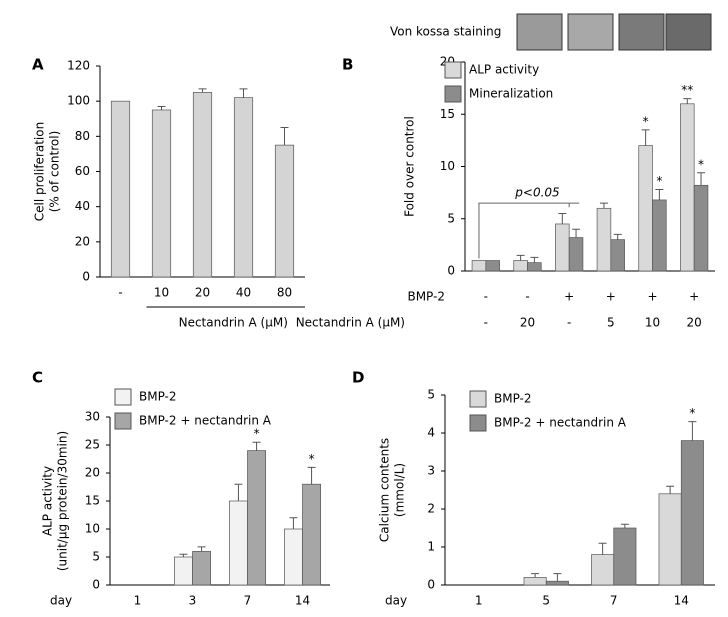 The width and height of the screenshot is (728, 617). I want to click on x-tick-label: 14, so click(302, 601).